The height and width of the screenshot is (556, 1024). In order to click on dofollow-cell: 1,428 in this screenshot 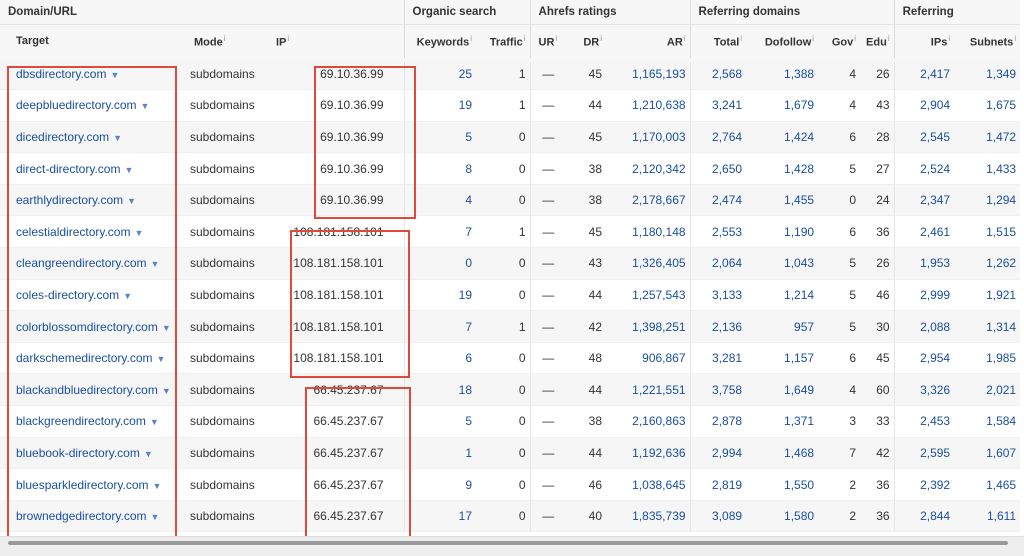, I will do `click(782, 168)`.